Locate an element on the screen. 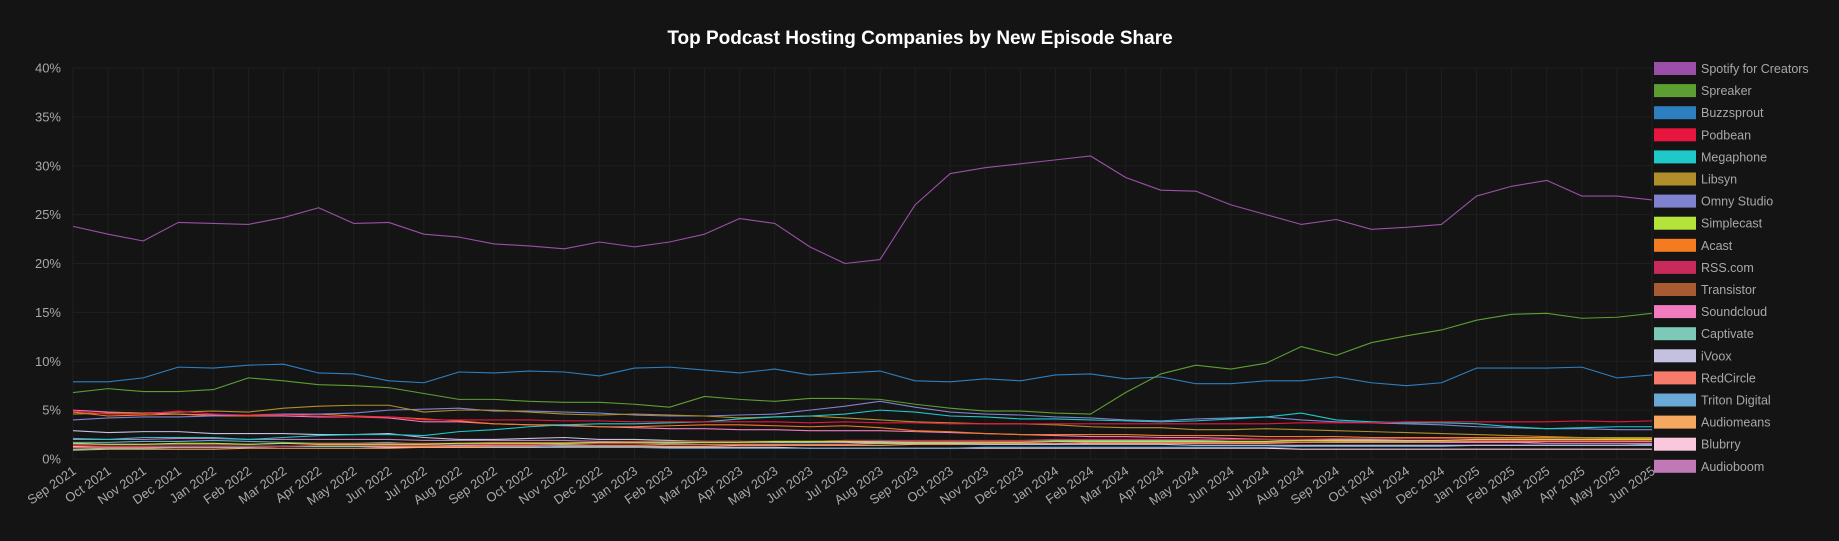 This screenshot has width=1839, height=541. series-line-omny-studio is located at coordinates (862, 415).